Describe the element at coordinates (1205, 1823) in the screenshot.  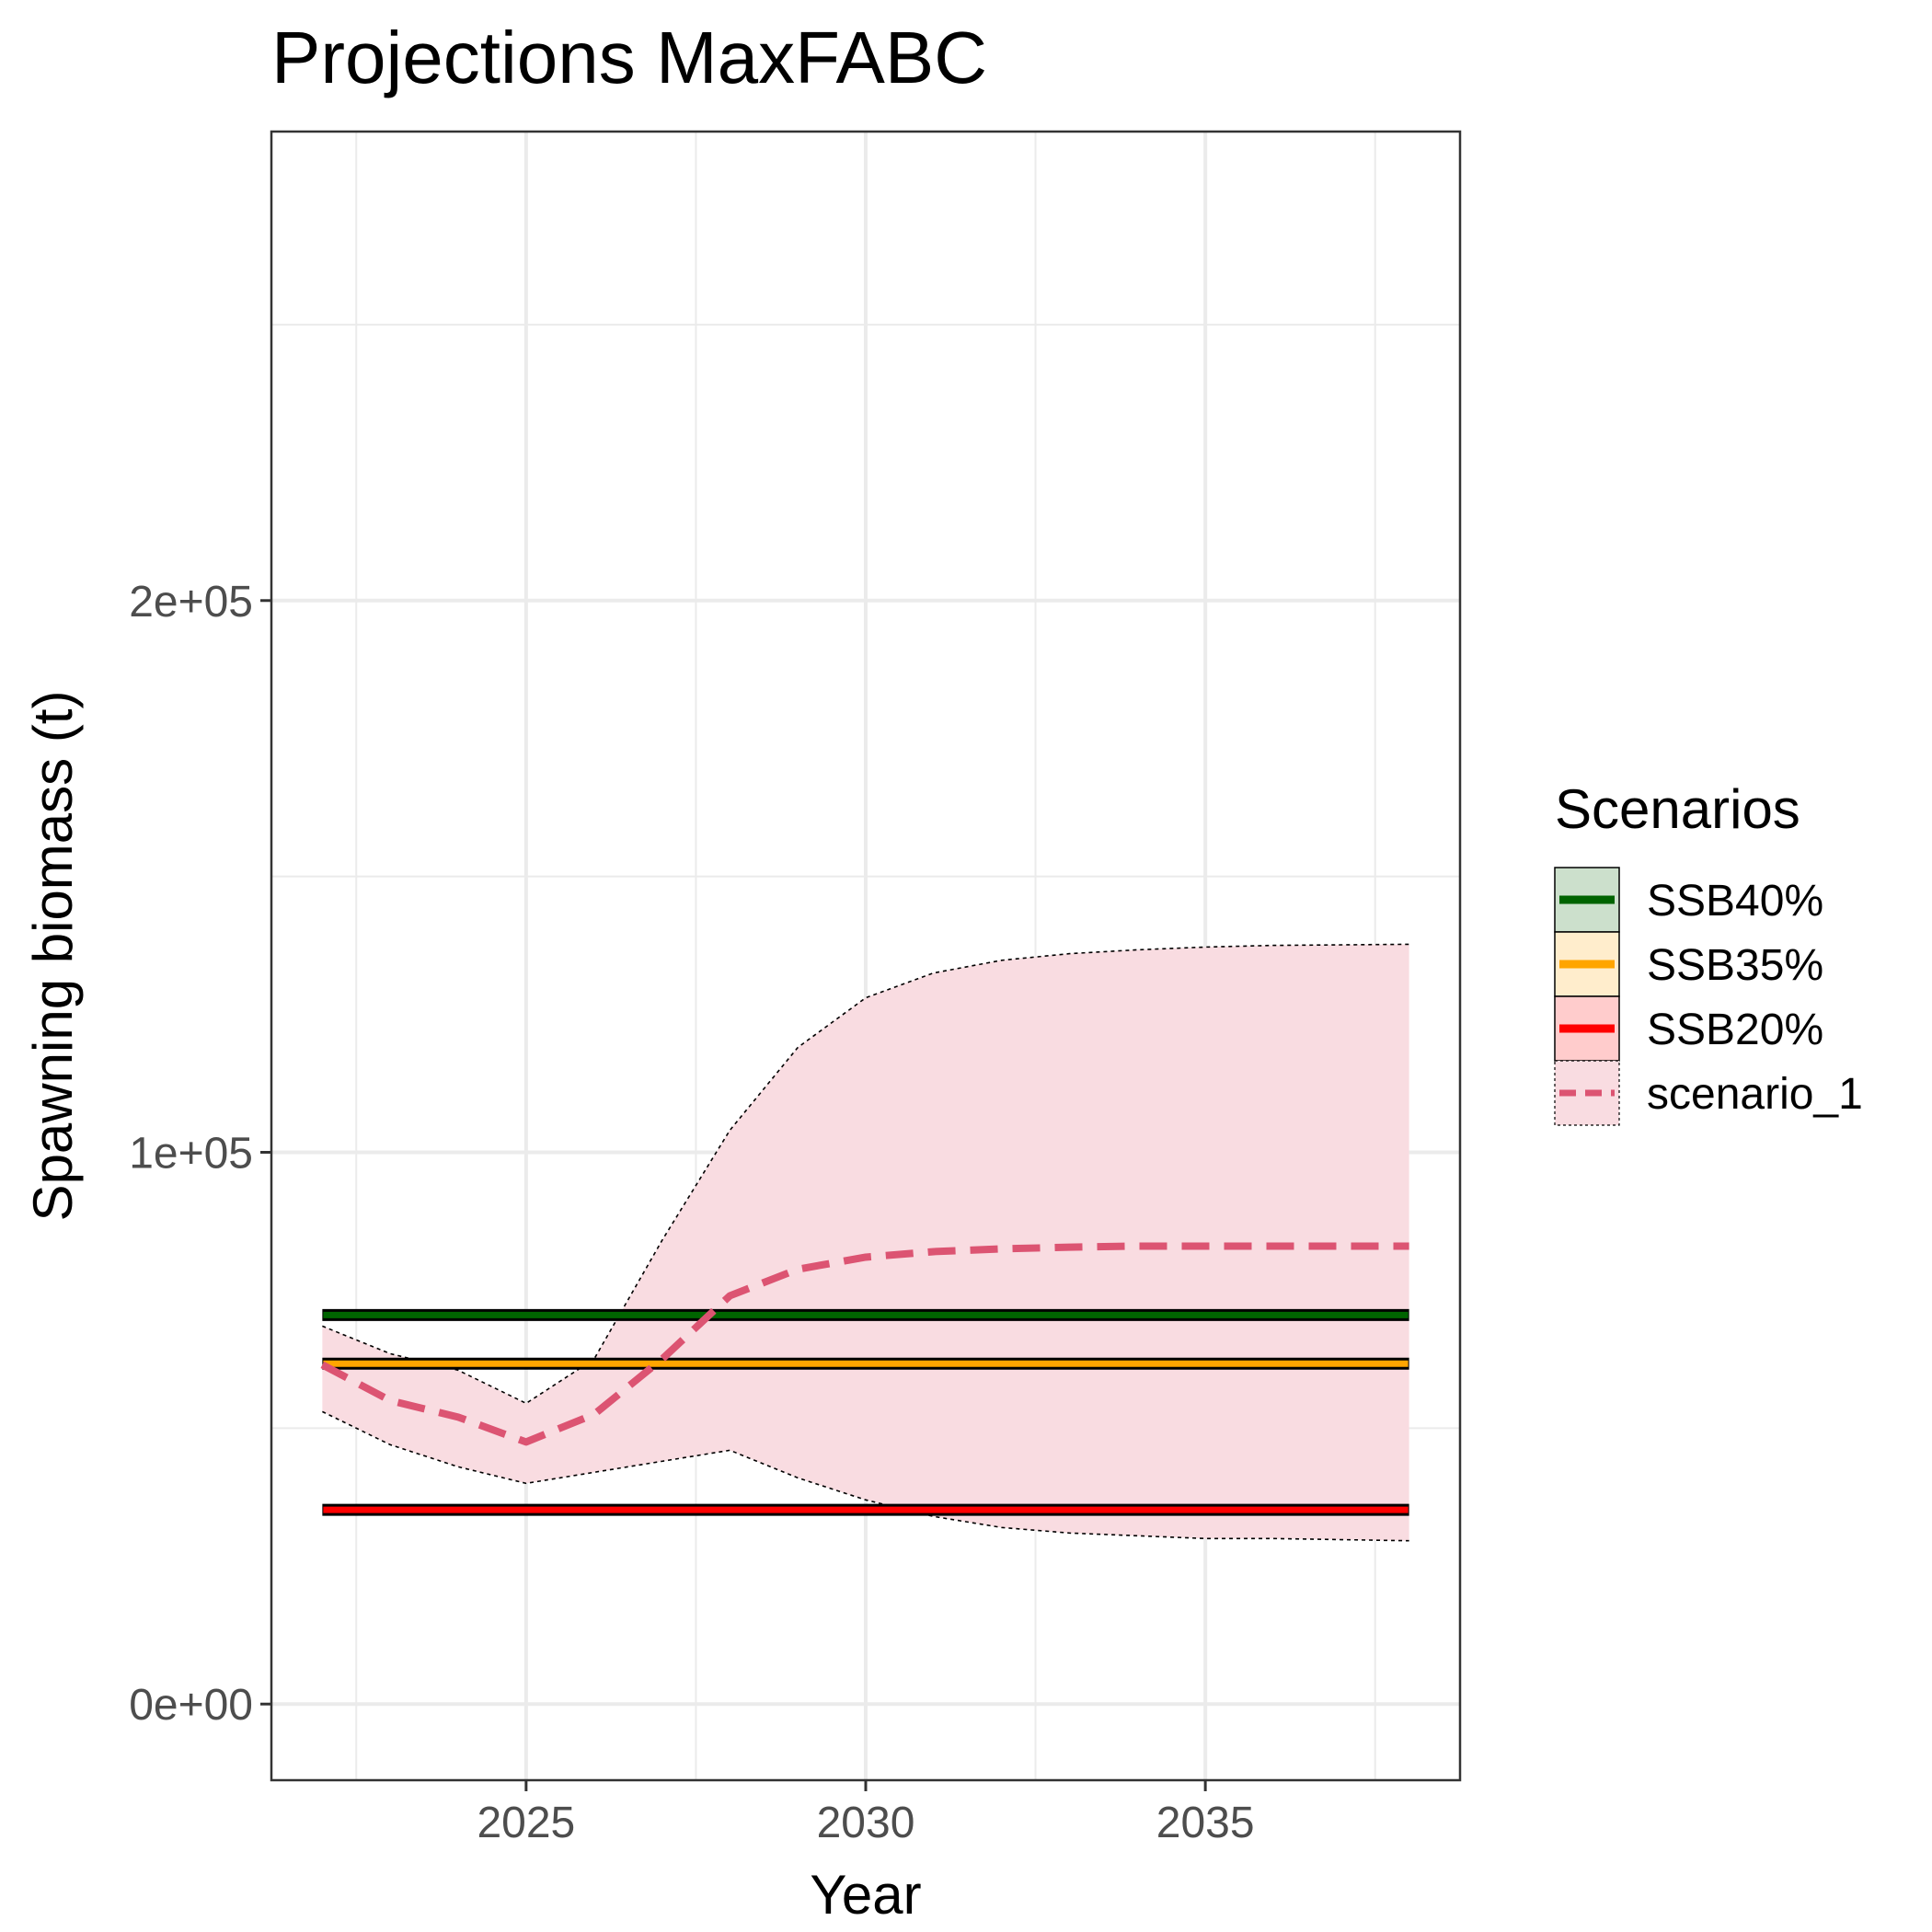
I see `x-tick-label: 2035` at that location.